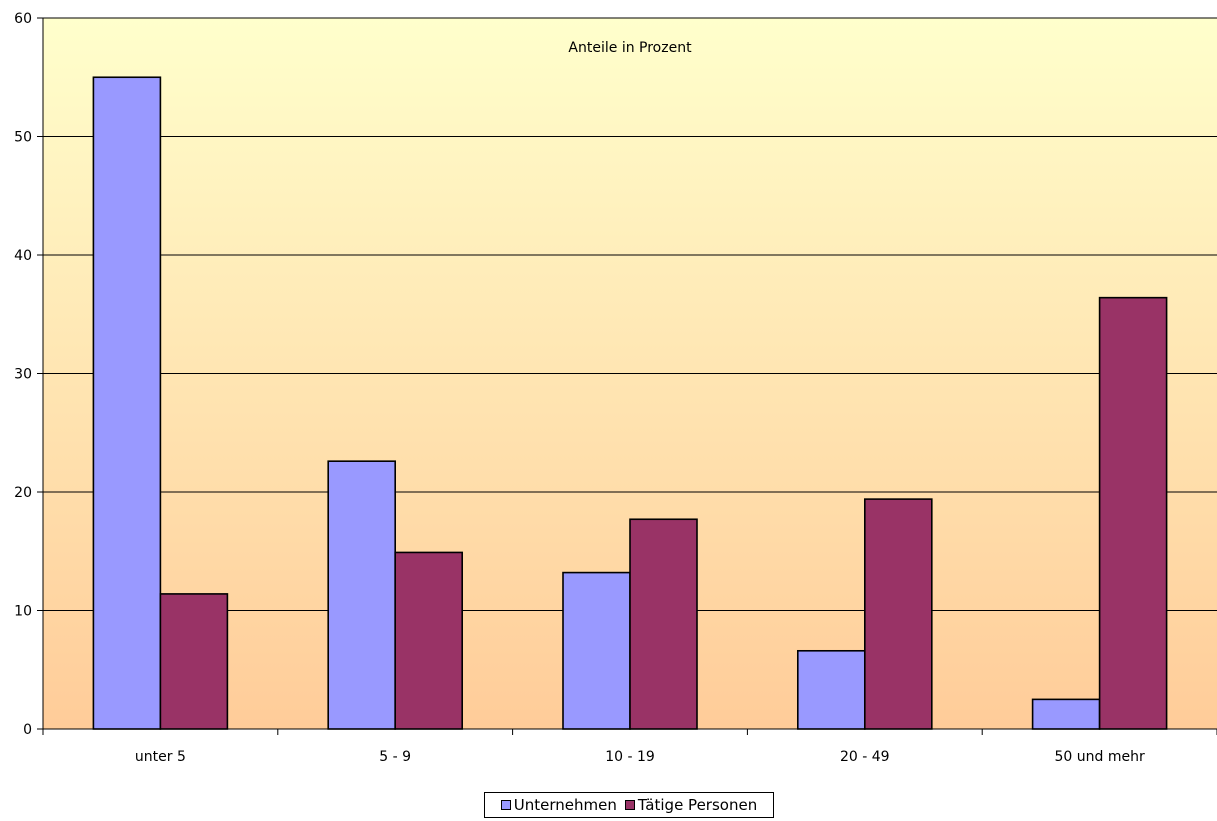 The image size is (1217, 821). What do you see at coordinates (23, 375) in the screenshot?
I see `y-tick-label: 30` at bounding box center [23, 375].